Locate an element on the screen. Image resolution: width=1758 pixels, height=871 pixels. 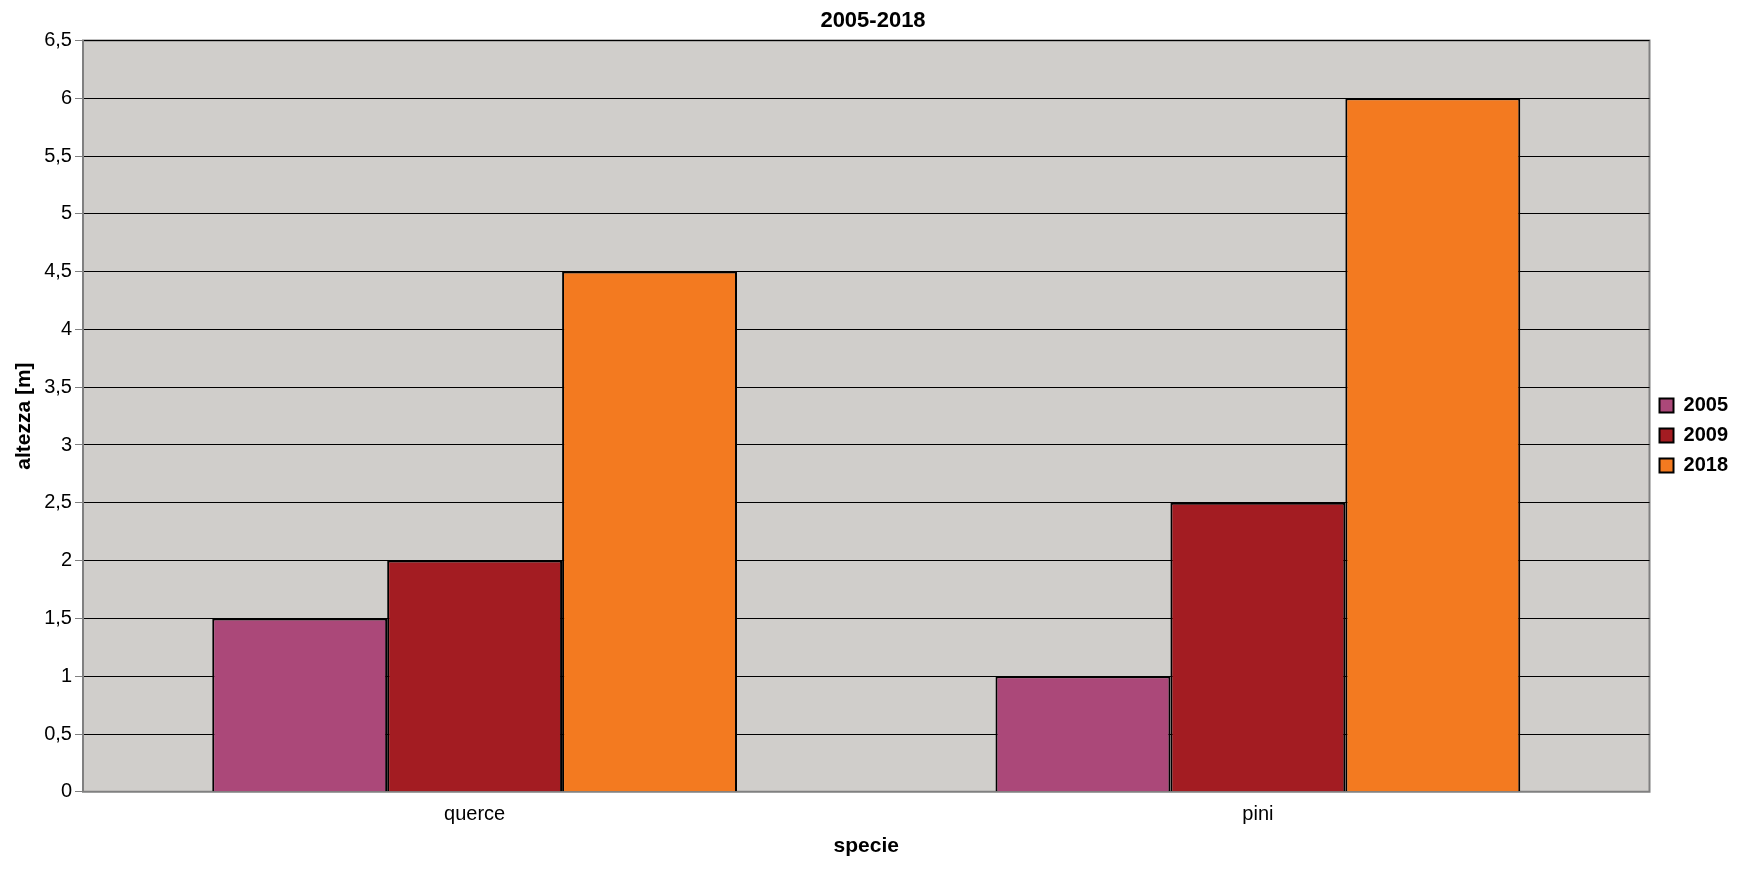
legend-label: 2009 is located at coordinates (1706, 434).